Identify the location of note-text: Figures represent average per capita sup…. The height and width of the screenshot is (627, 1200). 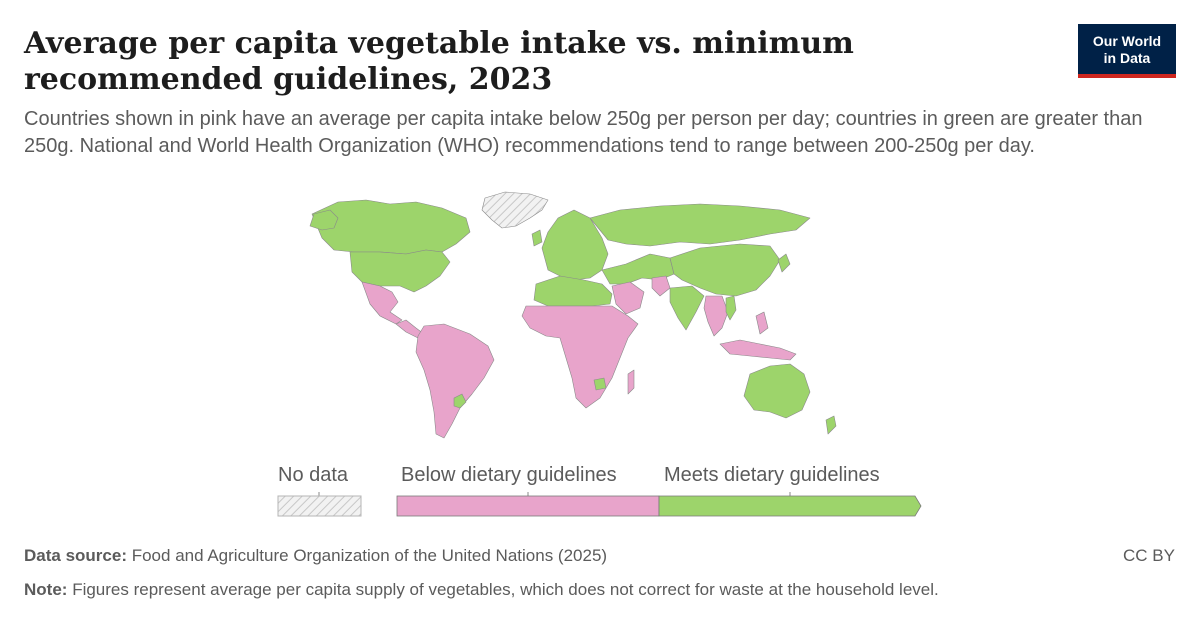
(505, 589).